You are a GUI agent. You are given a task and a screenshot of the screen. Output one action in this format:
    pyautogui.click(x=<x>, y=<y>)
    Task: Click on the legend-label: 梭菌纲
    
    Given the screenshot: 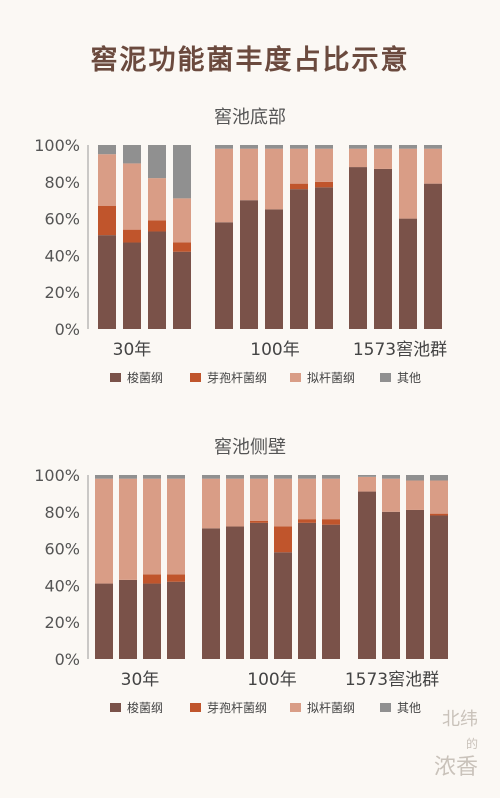 What is the action you would take?
    pyautogui.click(x=145, y=707)
    